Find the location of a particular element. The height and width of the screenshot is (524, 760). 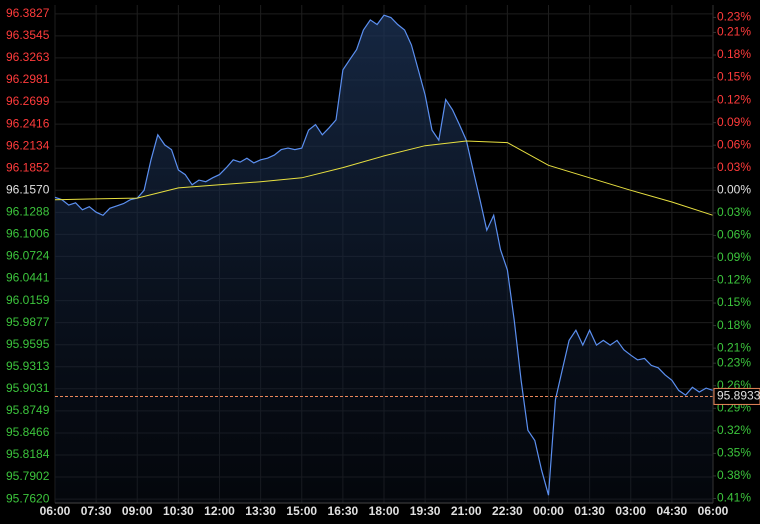

y-tick-label: 96.1852 is located at coordinates (28, 167).